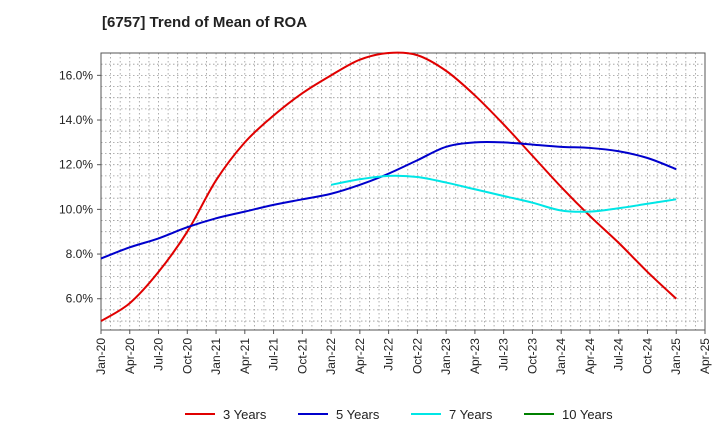 This screenshot has height=440, width=720. What do you see at coordinates (80, 187) in the screenshot?
I see `y-axis: 6.0% 8.0% 10.0% 12.0% 14.0% 16.0%` at bounding box center [80, 187].